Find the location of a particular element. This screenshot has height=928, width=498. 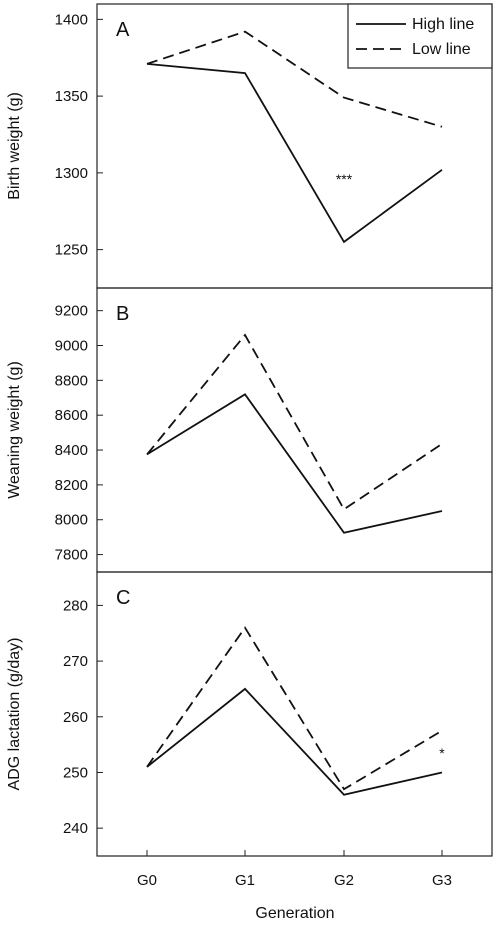

significance-marker: *** is located at coordinates (344, 179).